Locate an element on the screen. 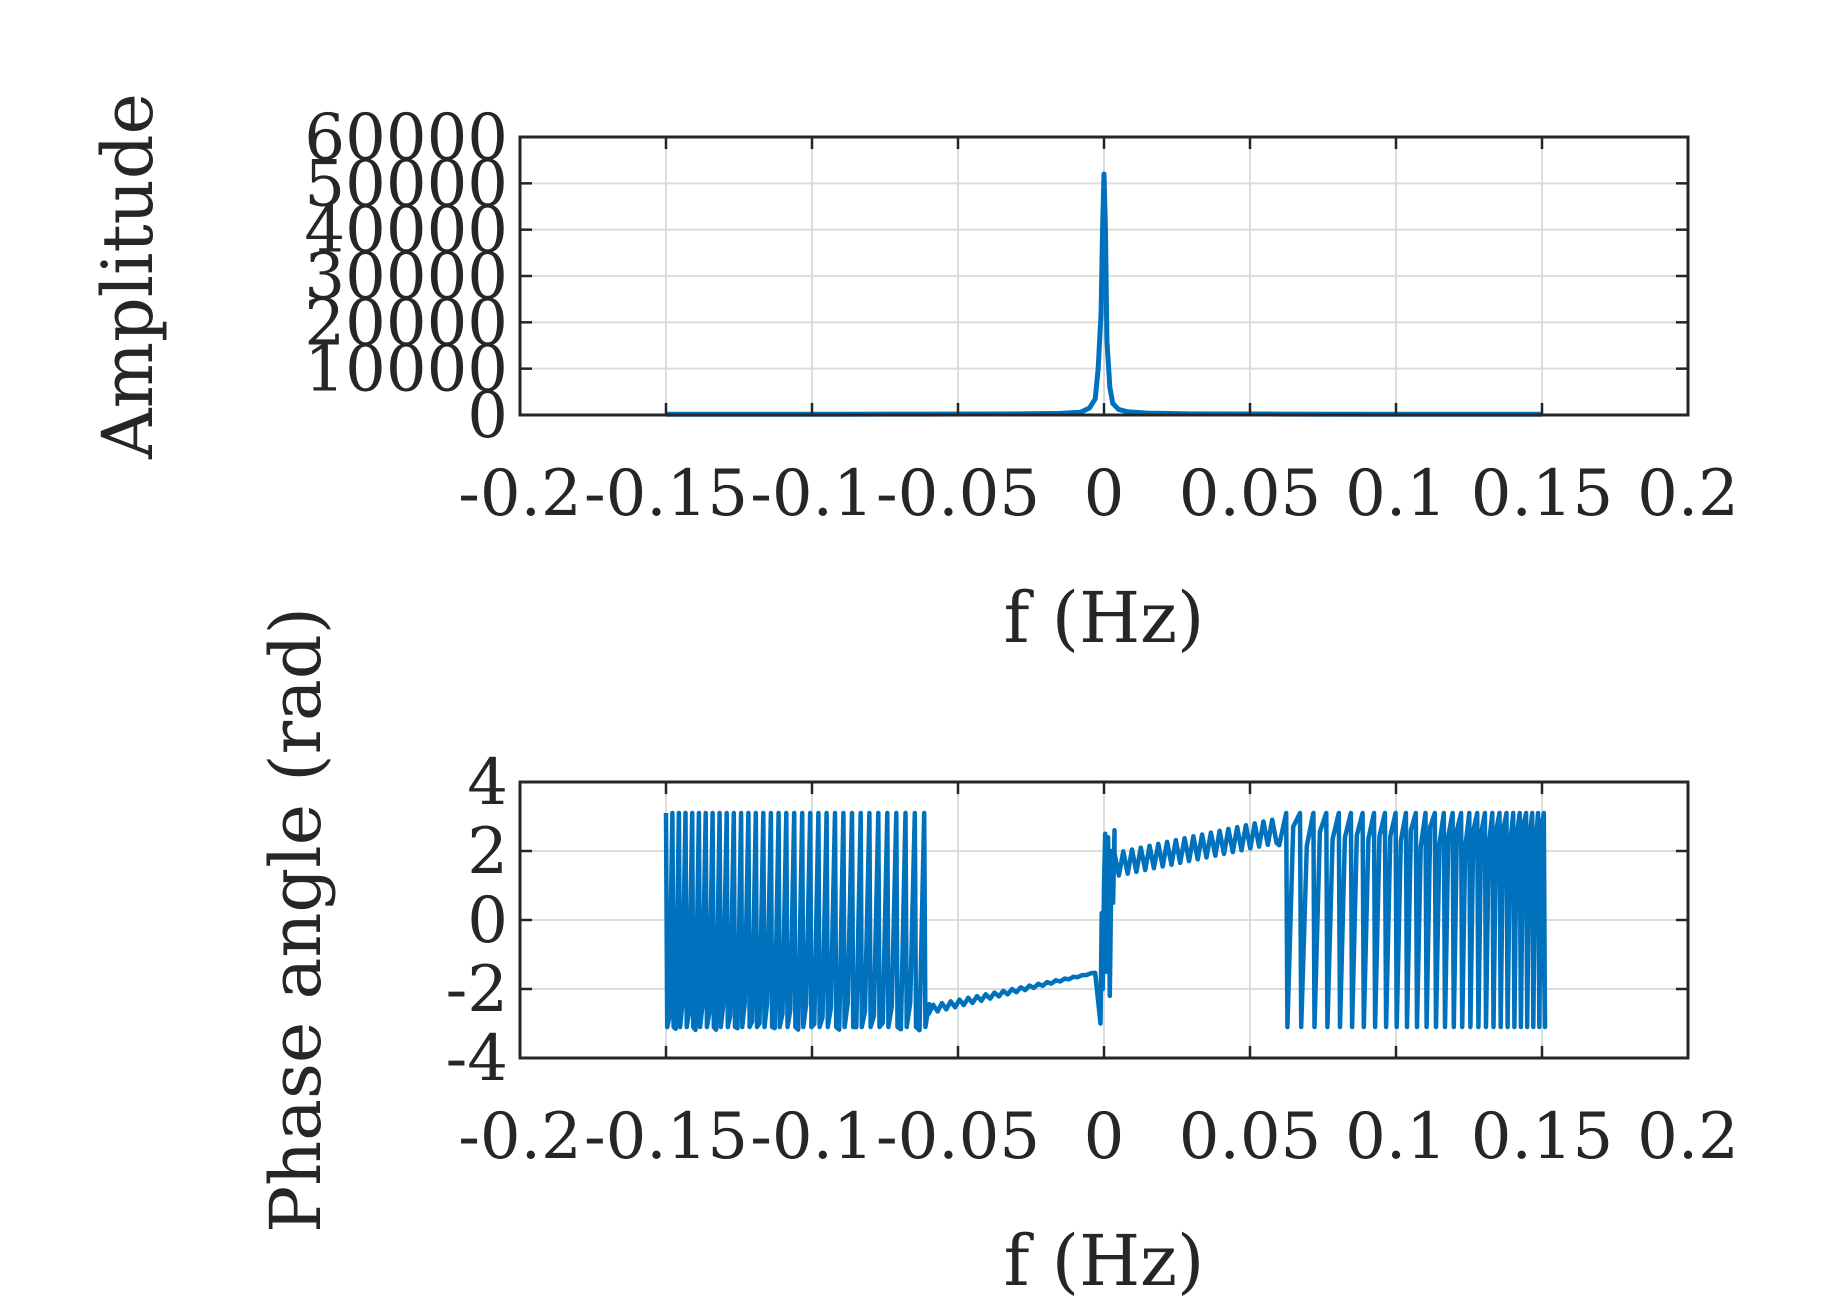  y-tick-label: -4 is located at coordinates (477, 1059).